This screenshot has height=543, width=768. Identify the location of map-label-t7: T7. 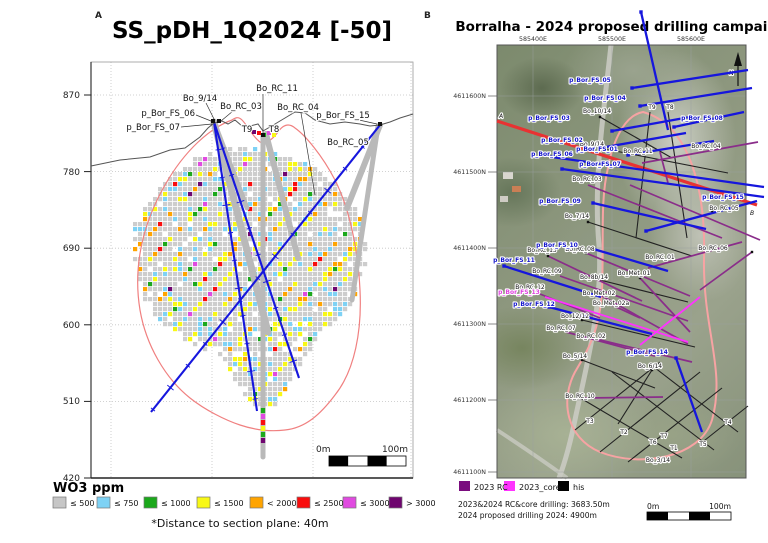
(663, 436).